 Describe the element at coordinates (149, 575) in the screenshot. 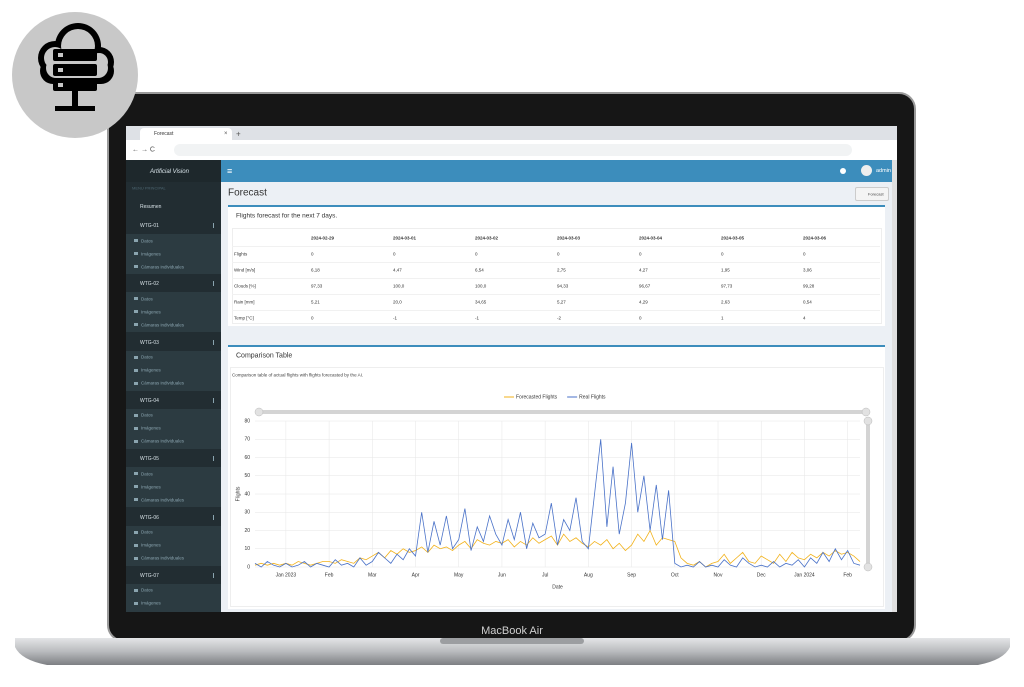

I see `menu-group-title: WTG-07` at that location.